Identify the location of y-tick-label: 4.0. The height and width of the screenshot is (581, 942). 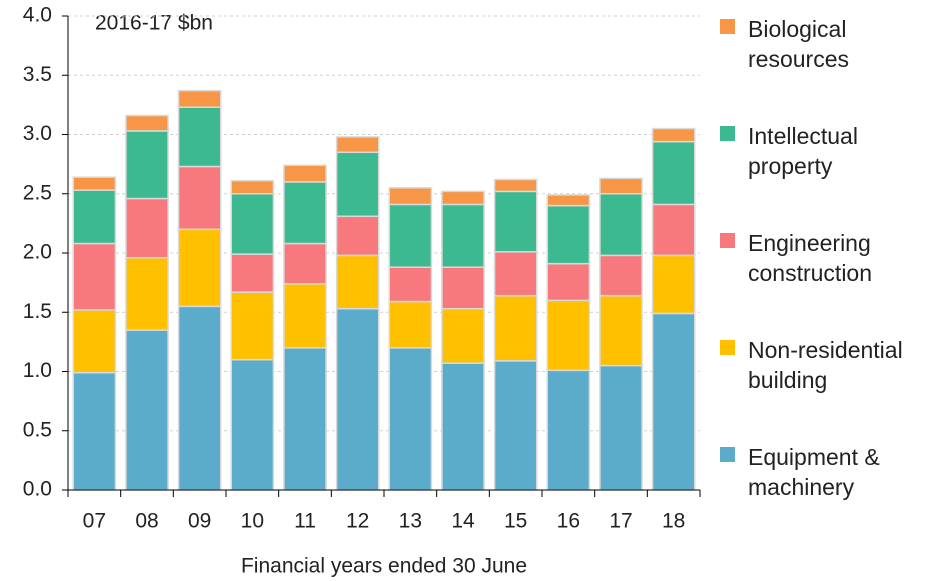
(37, 15).